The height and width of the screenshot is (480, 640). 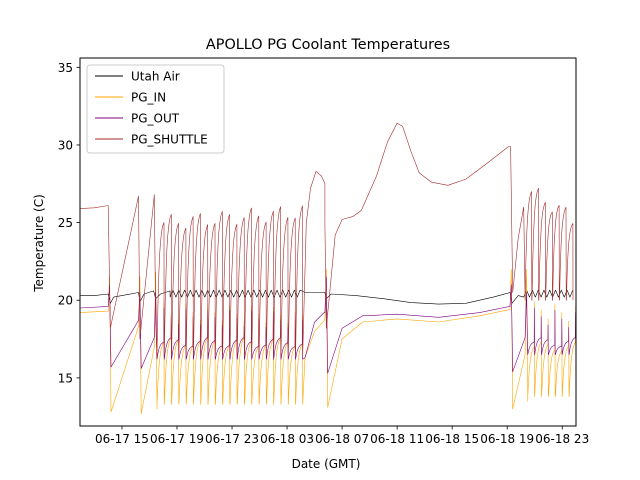 I want to click on y-tick-label: 15, so click(x=65, y=378).